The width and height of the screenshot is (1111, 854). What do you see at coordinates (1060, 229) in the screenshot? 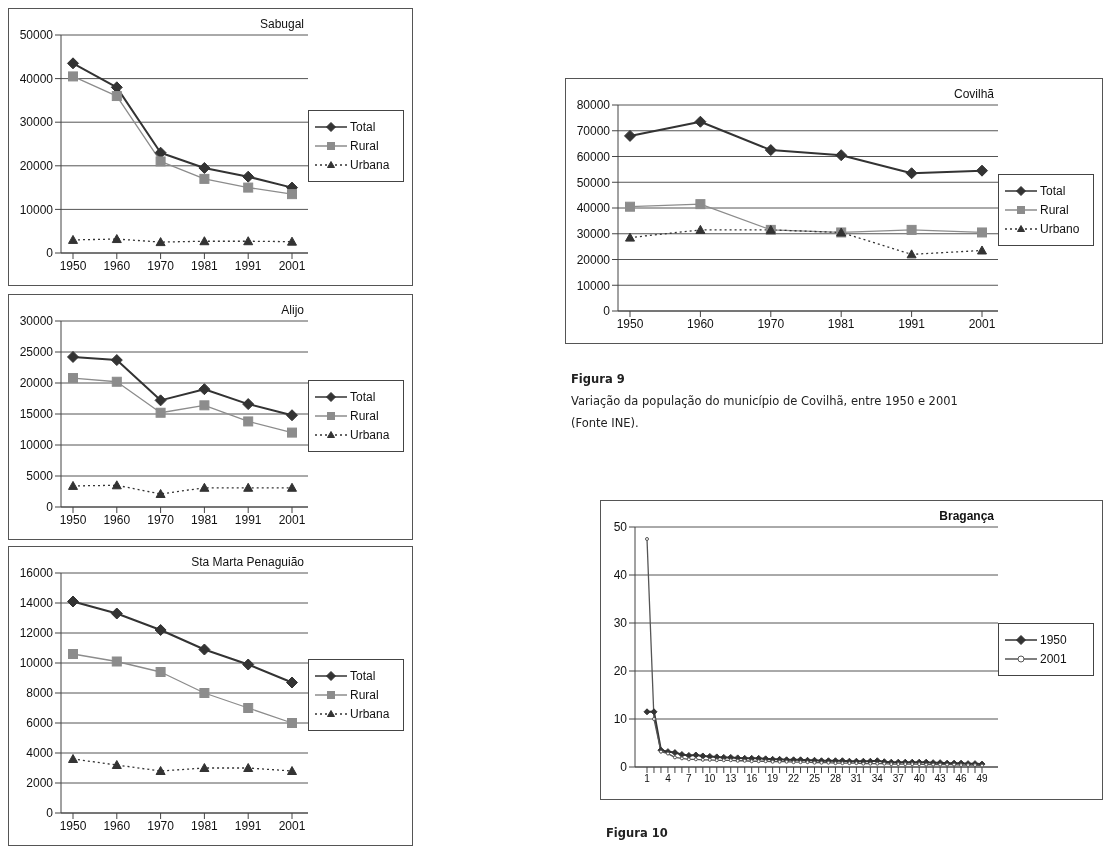
I see `legend-label: Urbano` at bounding box center [1060, 229].